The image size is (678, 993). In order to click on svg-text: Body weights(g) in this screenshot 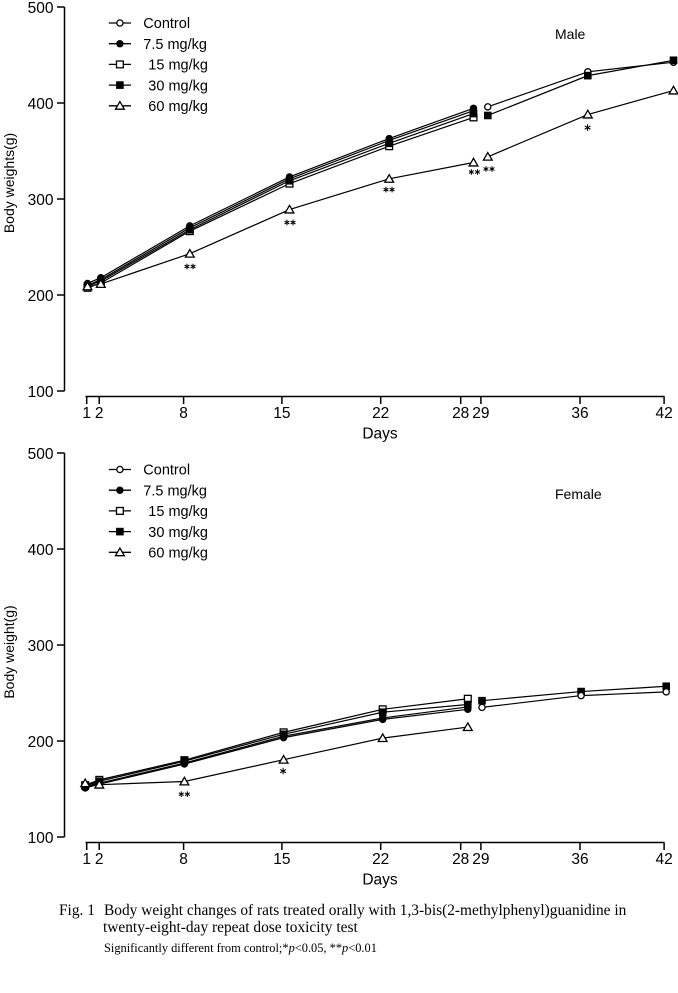, I will do `click(9, 183)`.